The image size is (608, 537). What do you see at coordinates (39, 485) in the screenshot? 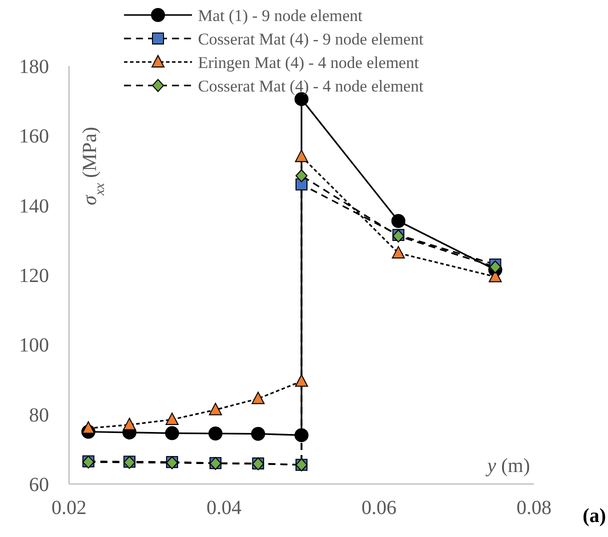
I see `y-tick-label: 60` at bounding box center [39, 485].